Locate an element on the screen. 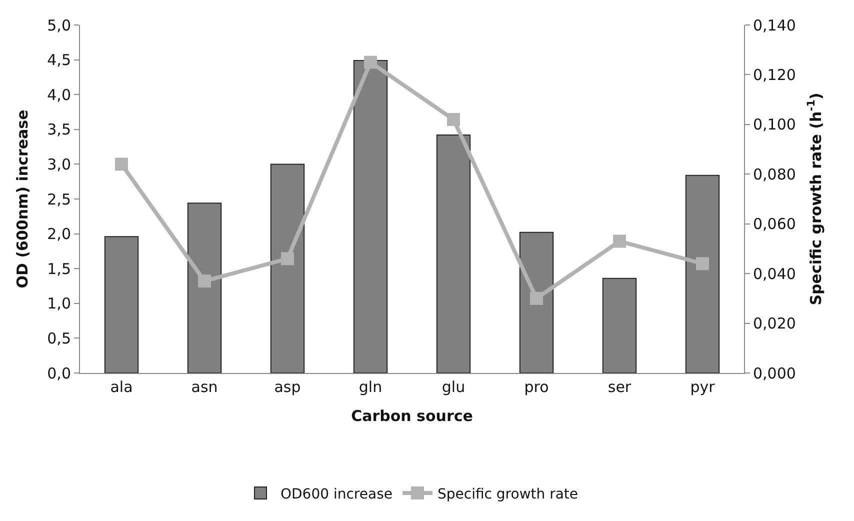 The height and width of the screenshot is (521, 854). y2-tick-label: 0,060 is located at coordinates (774, 224).